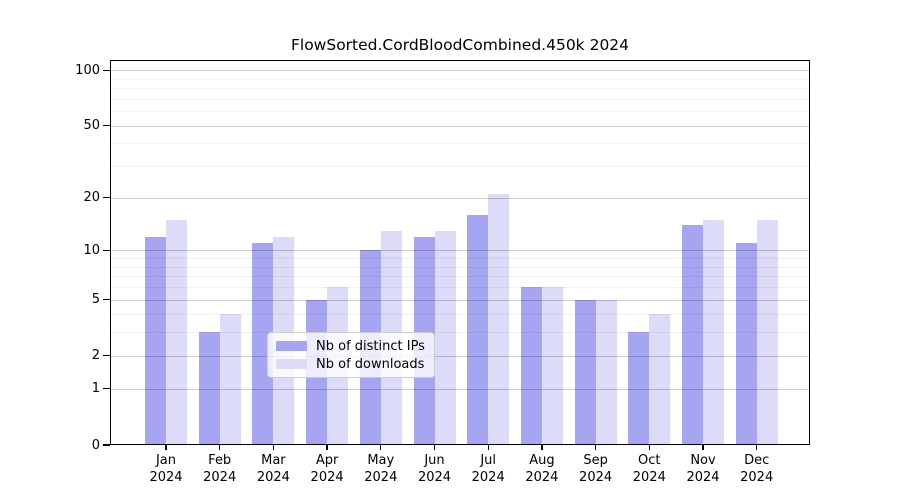 This screenshot has width=900, height=500. Describe the element at coordinates (291, 346) in the screenshot. I see `legend-swatch-distinct-ips` at that location.